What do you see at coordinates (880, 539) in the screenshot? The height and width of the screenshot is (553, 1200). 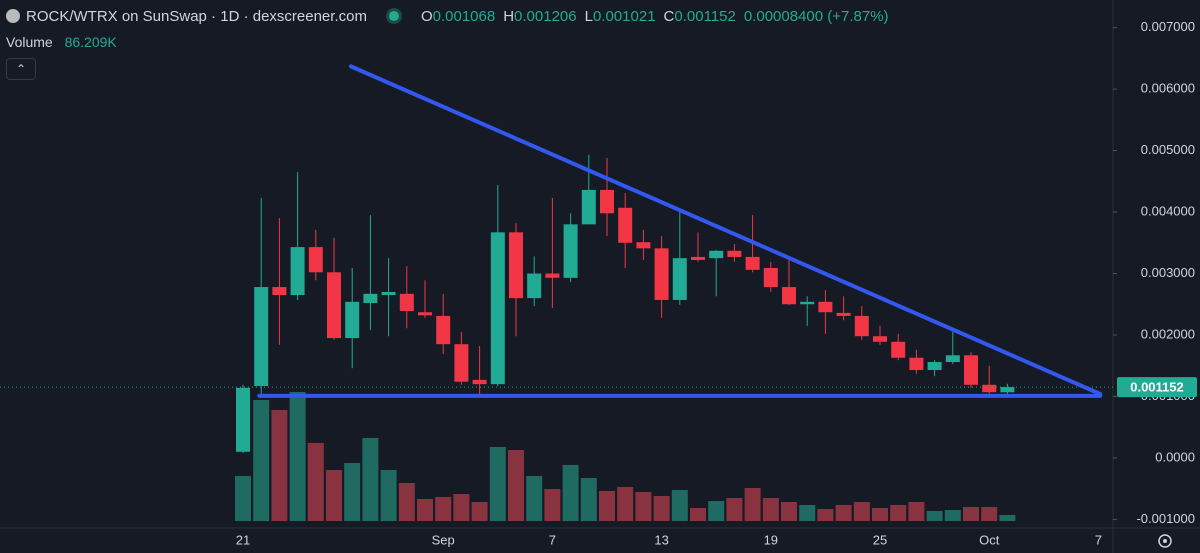 I see `x-tick-label: 25` at bounding box center [880, 539].